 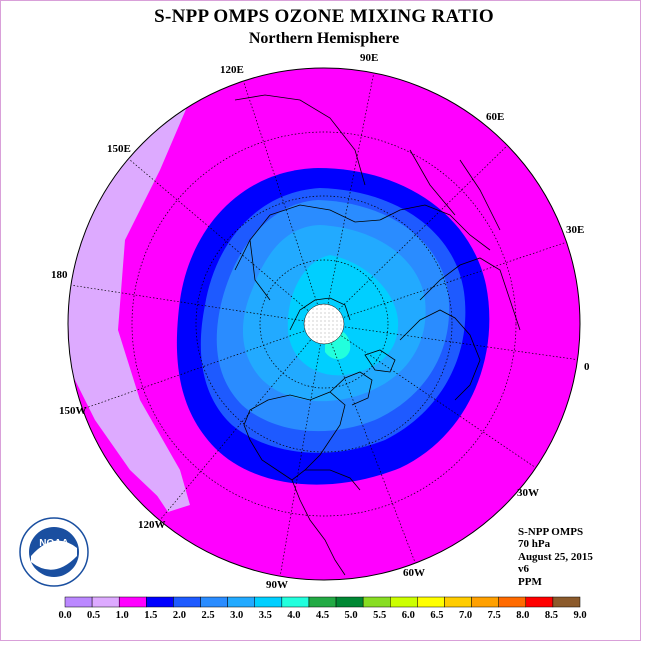 What do you see at coordinates (152, 525) in the screenshot?
I see `lon-label-120w: 120W` at bounding box center [152, 525].